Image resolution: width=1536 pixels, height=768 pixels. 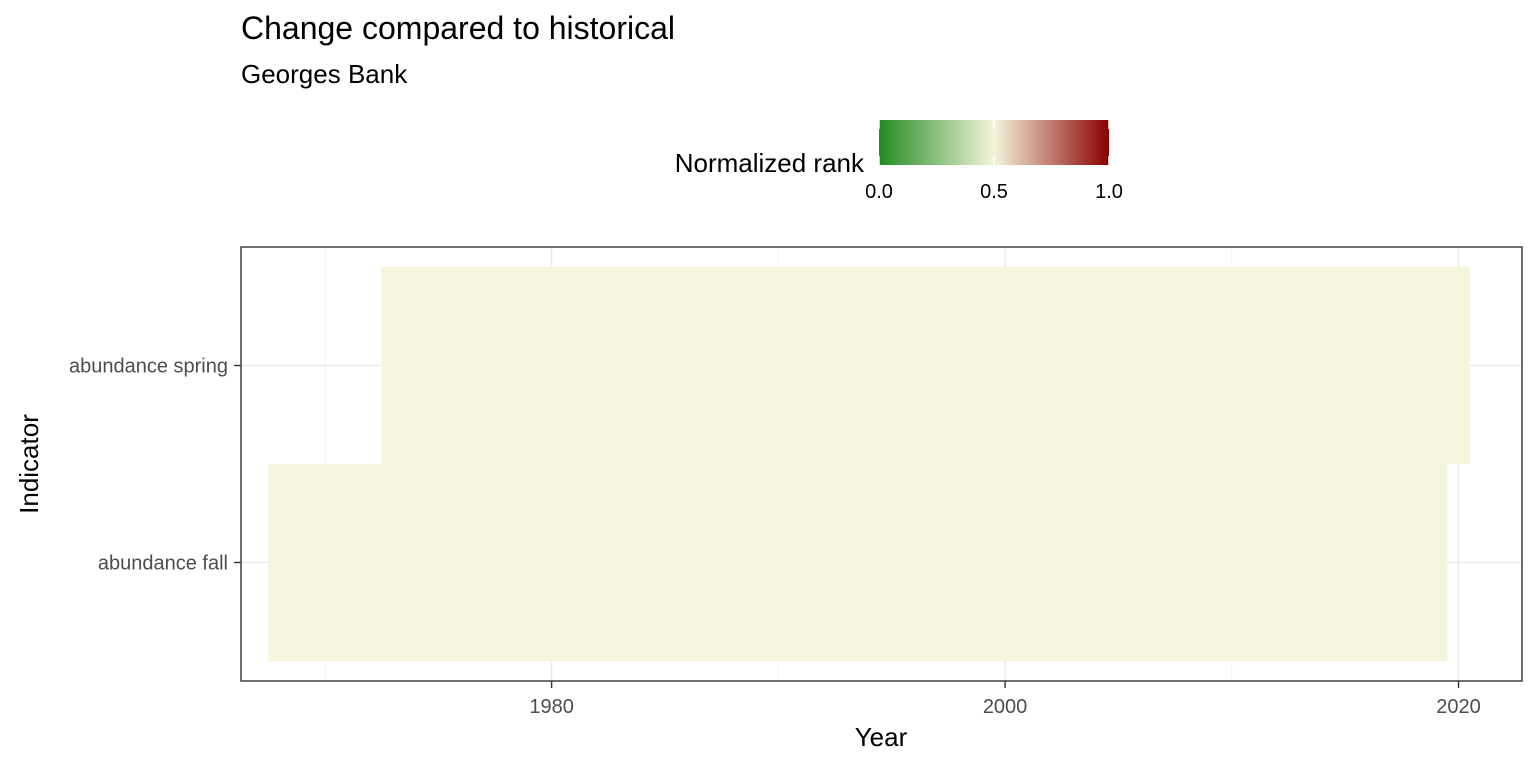 What do you see at coordinates (324, 74) in the screenshot?
I see `chart-subtitle: Georges Bank` at bounding box center [324, 74].